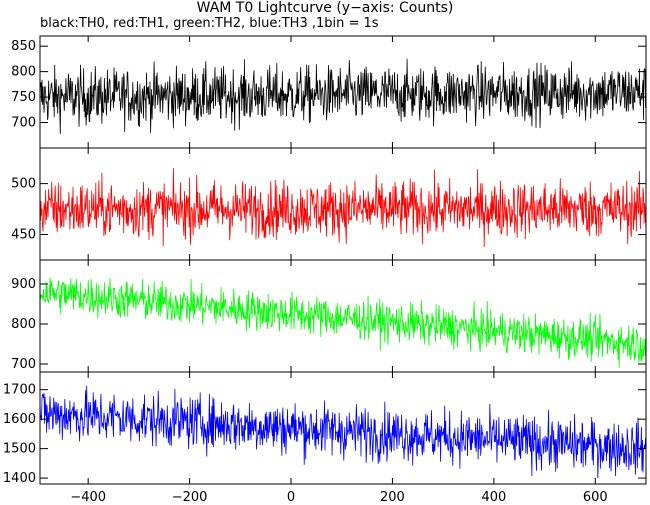  Describe the element at coordinates (325, 8) in the screenshot. I see `chart-title: WAM T0 Lightcurve (y−axis: Counts)` at that location.